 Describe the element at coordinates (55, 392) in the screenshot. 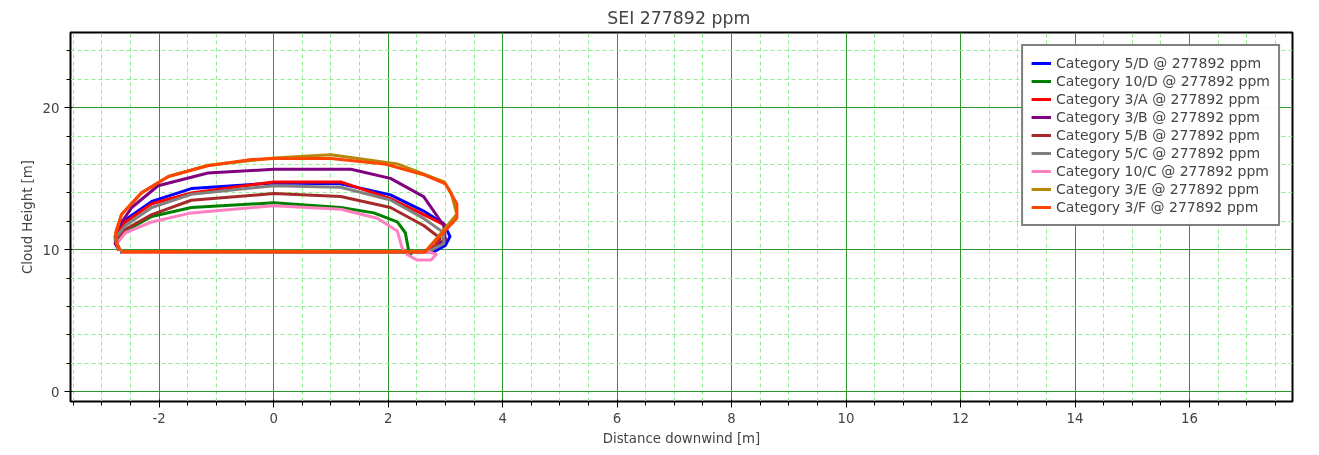

I see `y-tick-label: 0` at that location.